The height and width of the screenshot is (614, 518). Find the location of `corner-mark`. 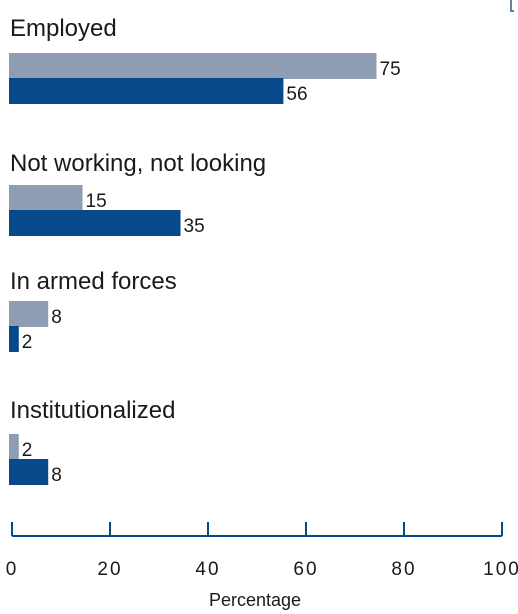

corner-mark is located at coordinates (512, 6).